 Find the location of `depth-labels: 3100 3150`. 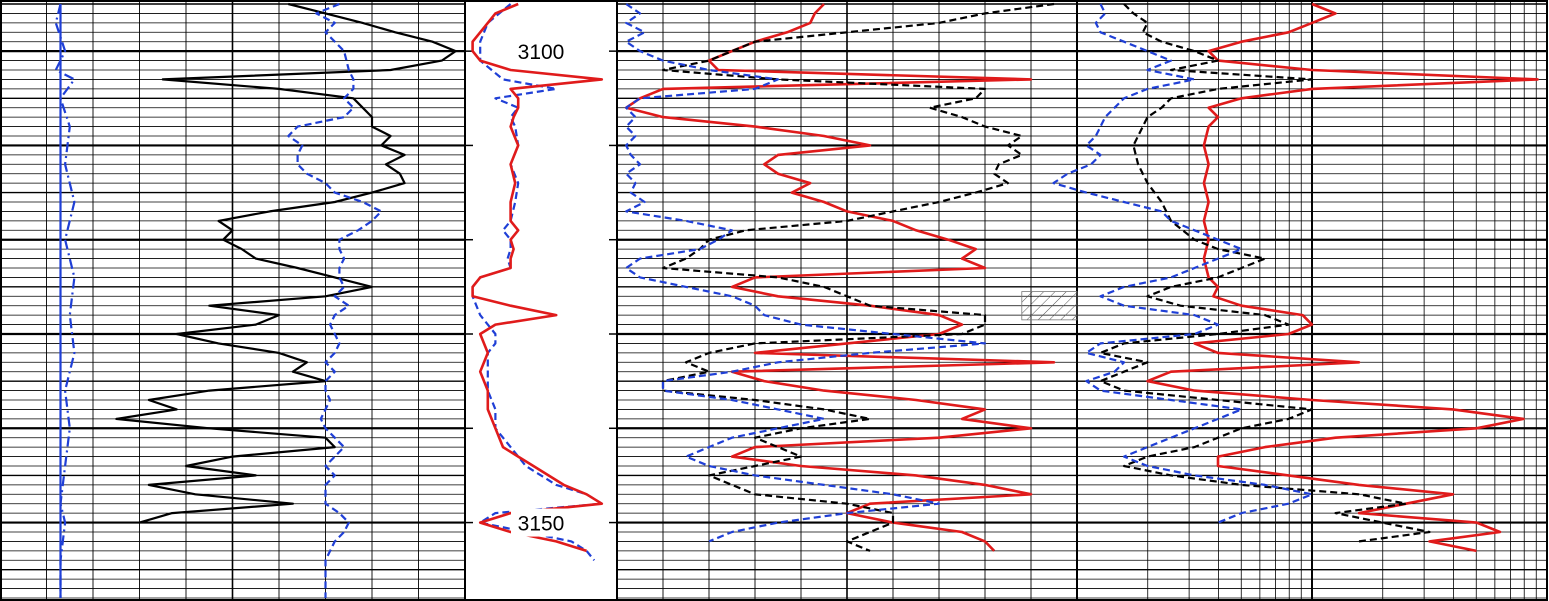

depth-labels: 3100 3150 is located at coordinates (541, 287).